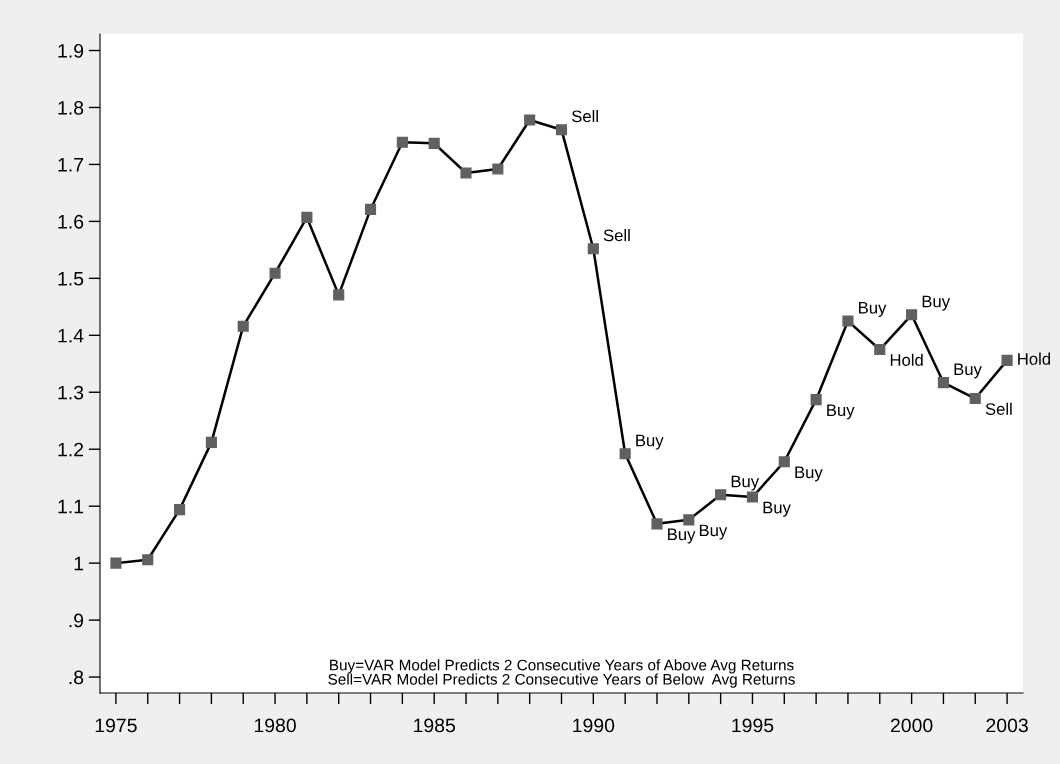  I want to click on x-tick-label: 1985, so click(434, 725).